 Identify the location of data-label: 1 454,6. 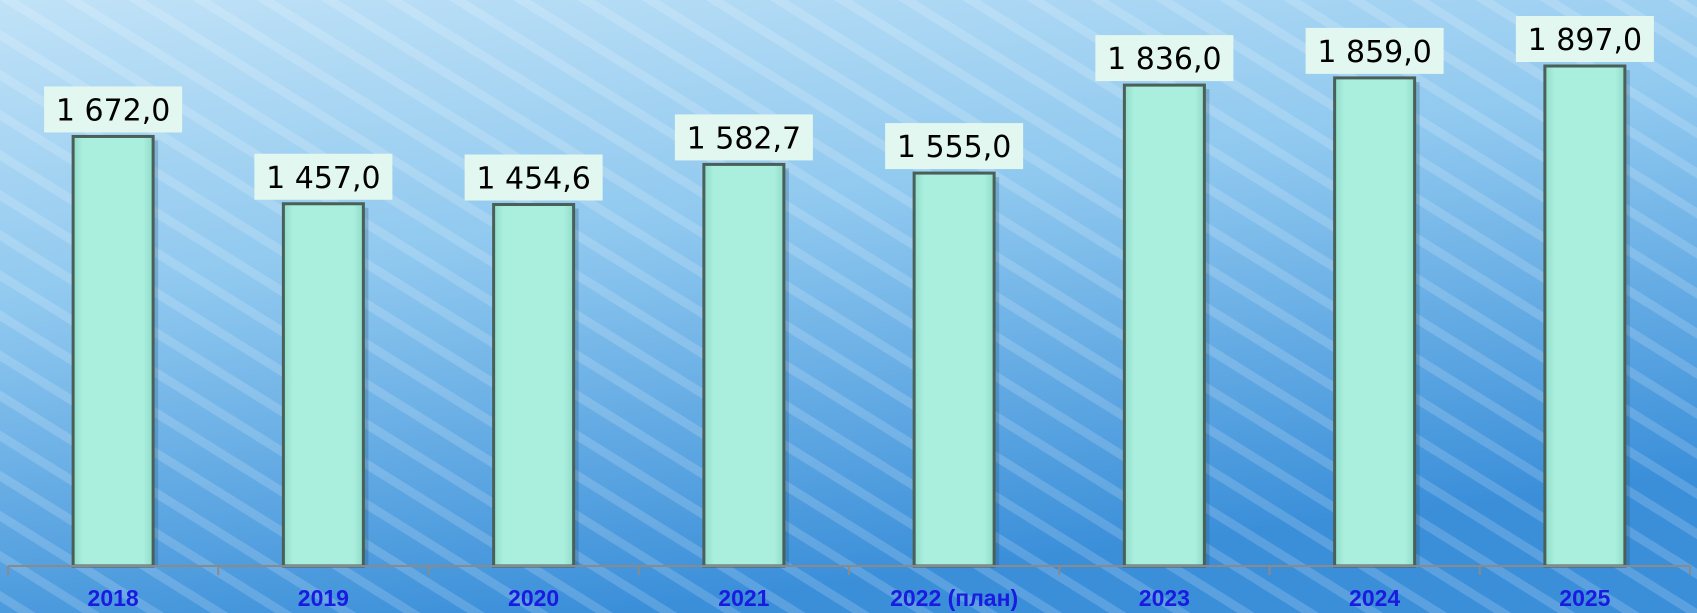
(533, 179).